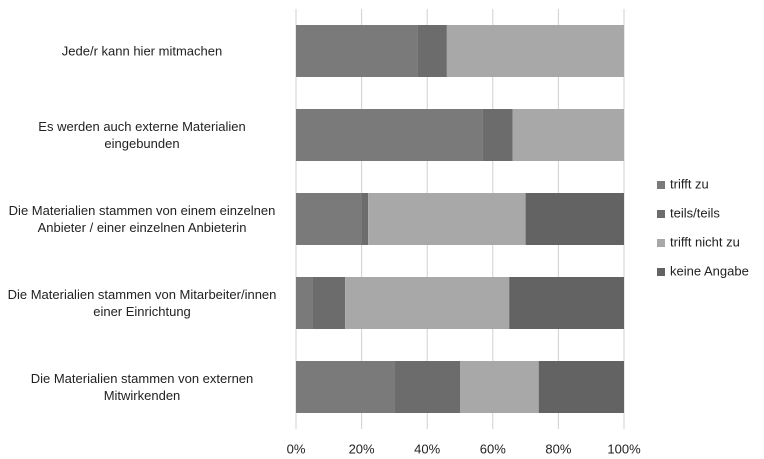  I want to click on y-tick-label: Jede/r kann hier mitmachen, so click(142, 51).